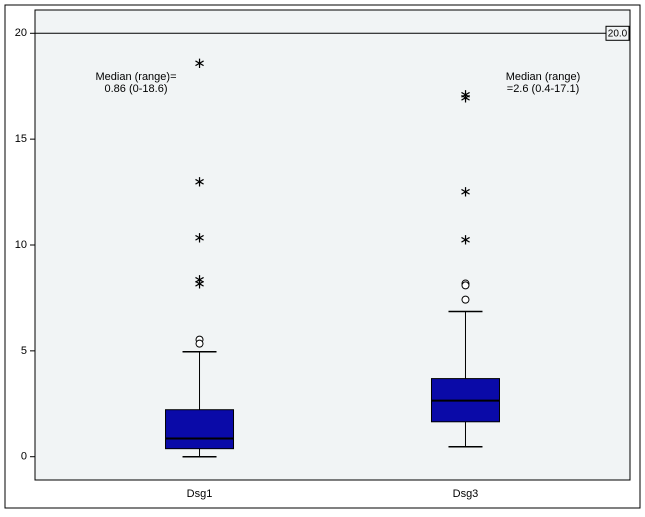 The width and height of the screenshot is (645, 517). What do you see at coordinates (135, 77) in the screenshot?
I see `annotation: Median (range)=` at bounding box center [135, 77].